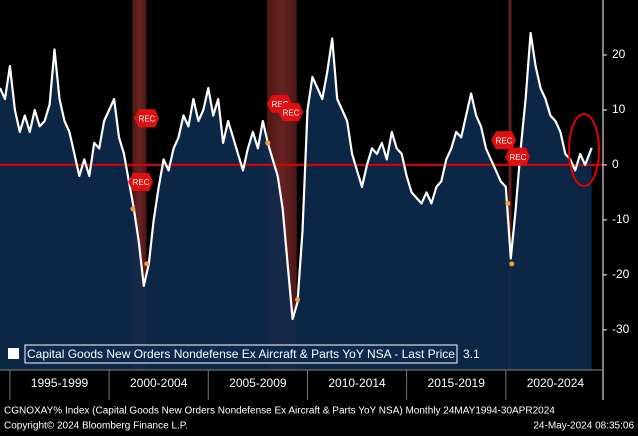 The image size is (638, 436). Describe the element at coordinates (583, 426) in the screenshot. I see `footer-text: 24-May-2024 08:35:06` at that location.